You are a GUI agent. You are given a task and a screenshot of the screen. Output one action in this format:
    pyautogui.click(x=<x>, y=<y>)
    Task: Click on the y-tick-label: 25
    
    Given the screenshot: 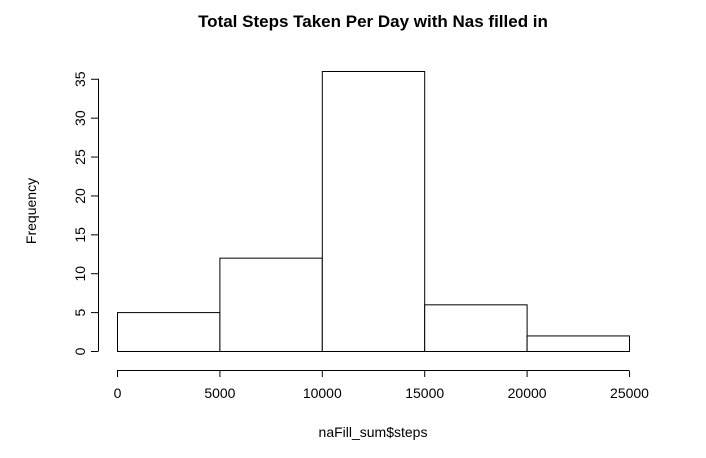 What is the action you would take?
    pyautogui.click(x=80, y=157)
    